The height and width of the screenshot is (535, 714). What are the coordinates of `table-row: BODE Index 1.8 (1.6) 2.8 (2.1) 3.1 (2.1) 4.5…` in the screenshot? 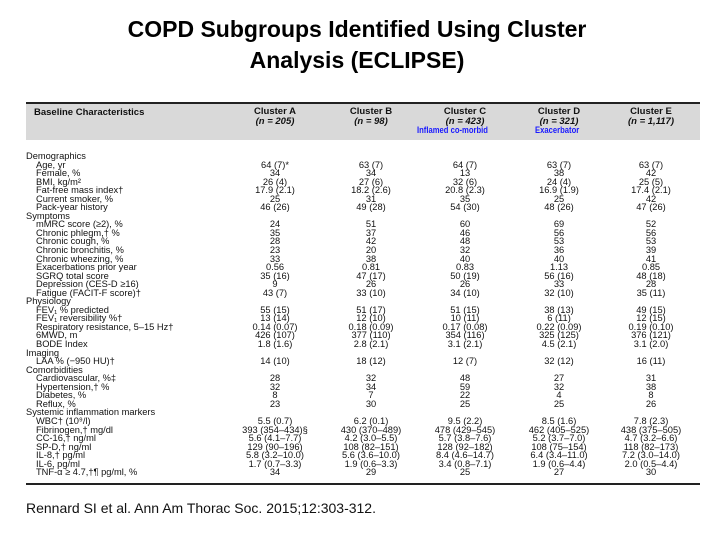 It's located at (363, 344).